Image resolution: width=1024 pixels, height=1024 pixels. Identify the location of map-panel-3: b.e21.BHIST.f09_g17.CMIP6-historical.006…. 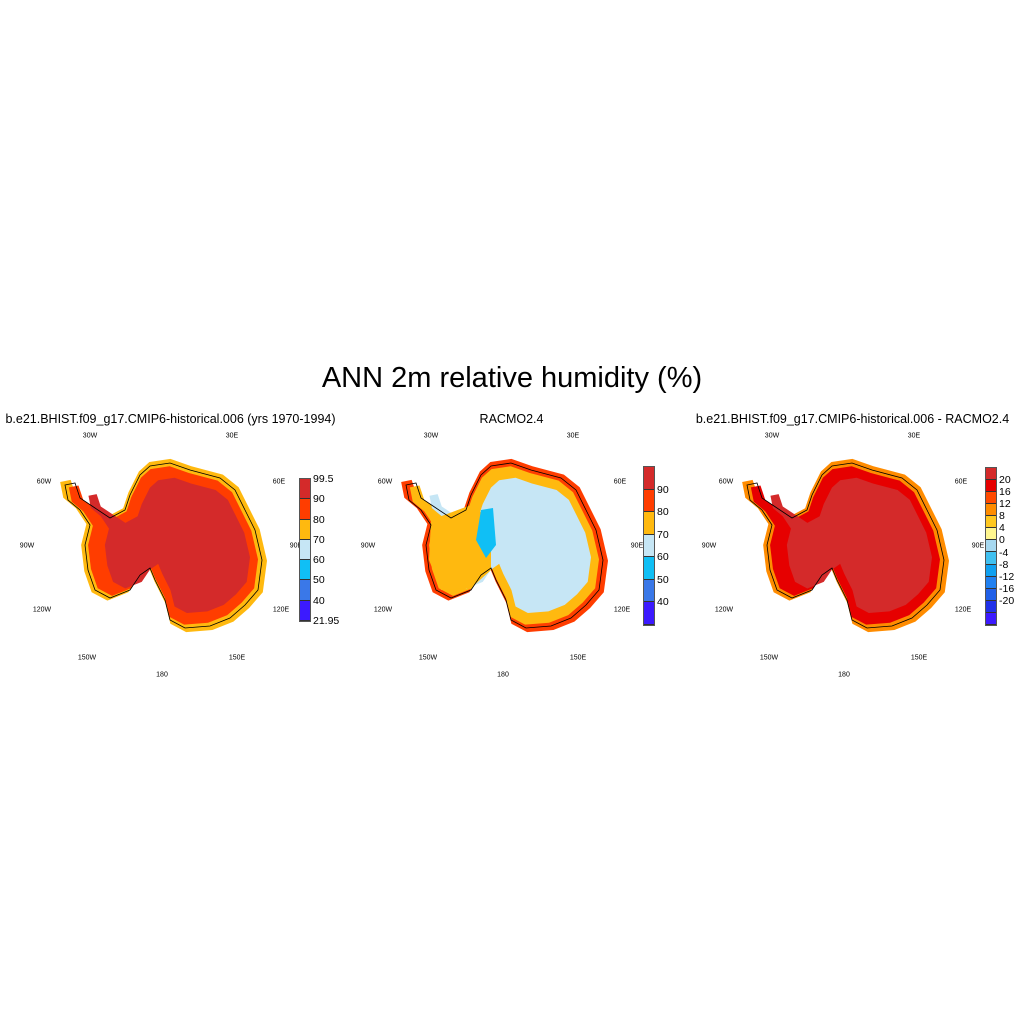
(852, 550).